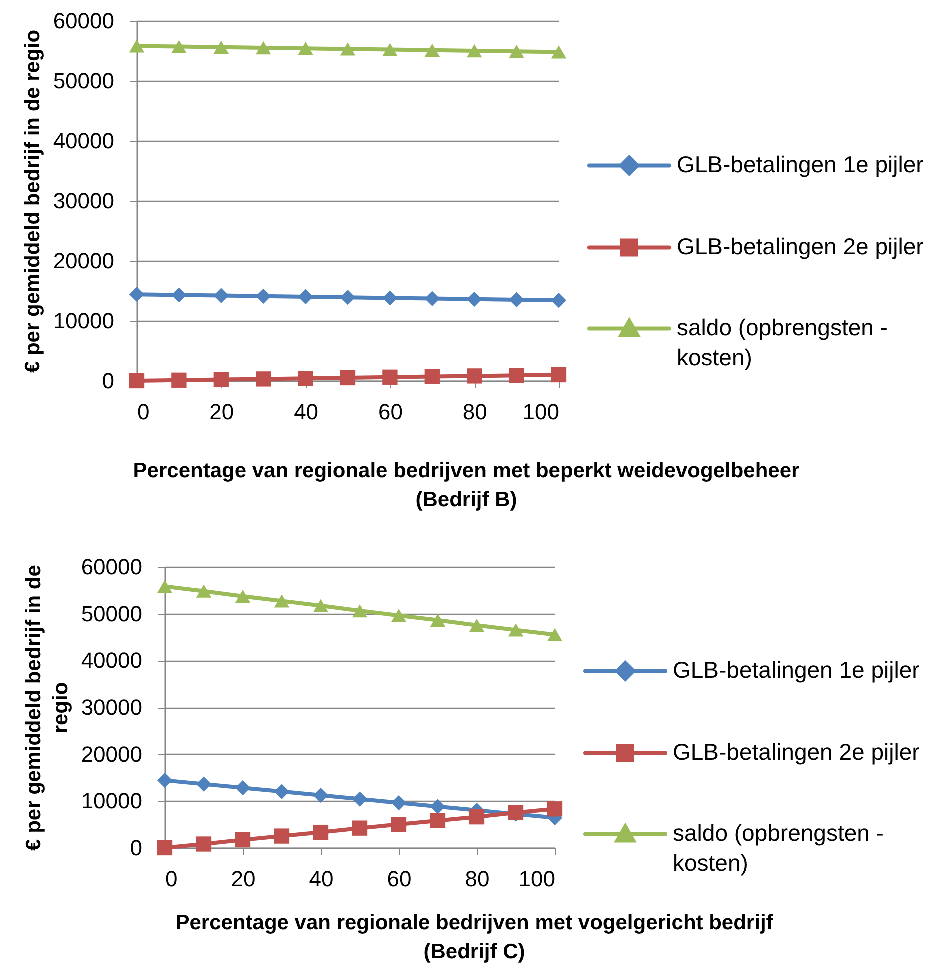 Image resolution: width=939 pixels, height=966 pixels. What do you see at coordinates (172, 879) in the screenshot?
I see `x-tick-label: 0` at bounding box center [172, 879].